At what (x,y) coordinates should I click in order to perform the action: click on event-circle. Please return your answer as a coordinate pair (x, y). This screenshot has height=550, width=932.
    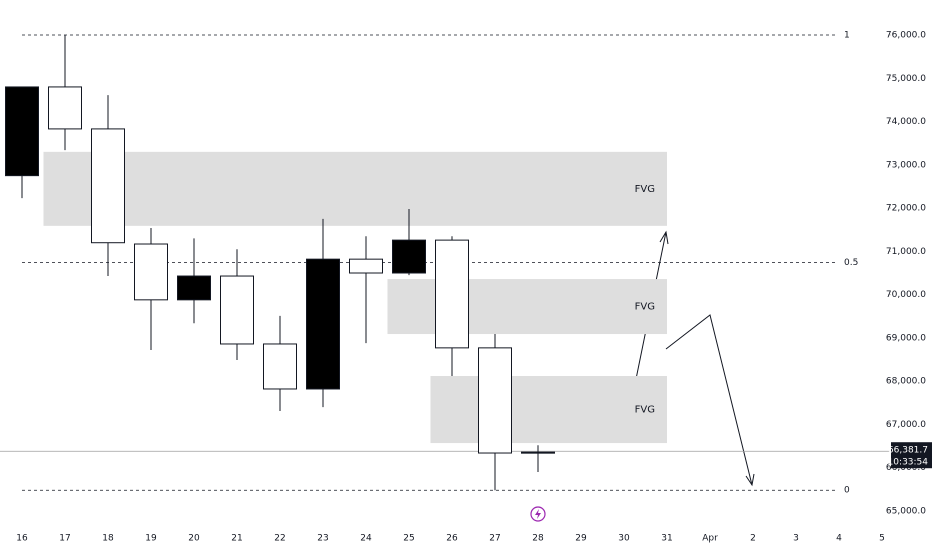
    Looking at the image, I should click on (538, 514).